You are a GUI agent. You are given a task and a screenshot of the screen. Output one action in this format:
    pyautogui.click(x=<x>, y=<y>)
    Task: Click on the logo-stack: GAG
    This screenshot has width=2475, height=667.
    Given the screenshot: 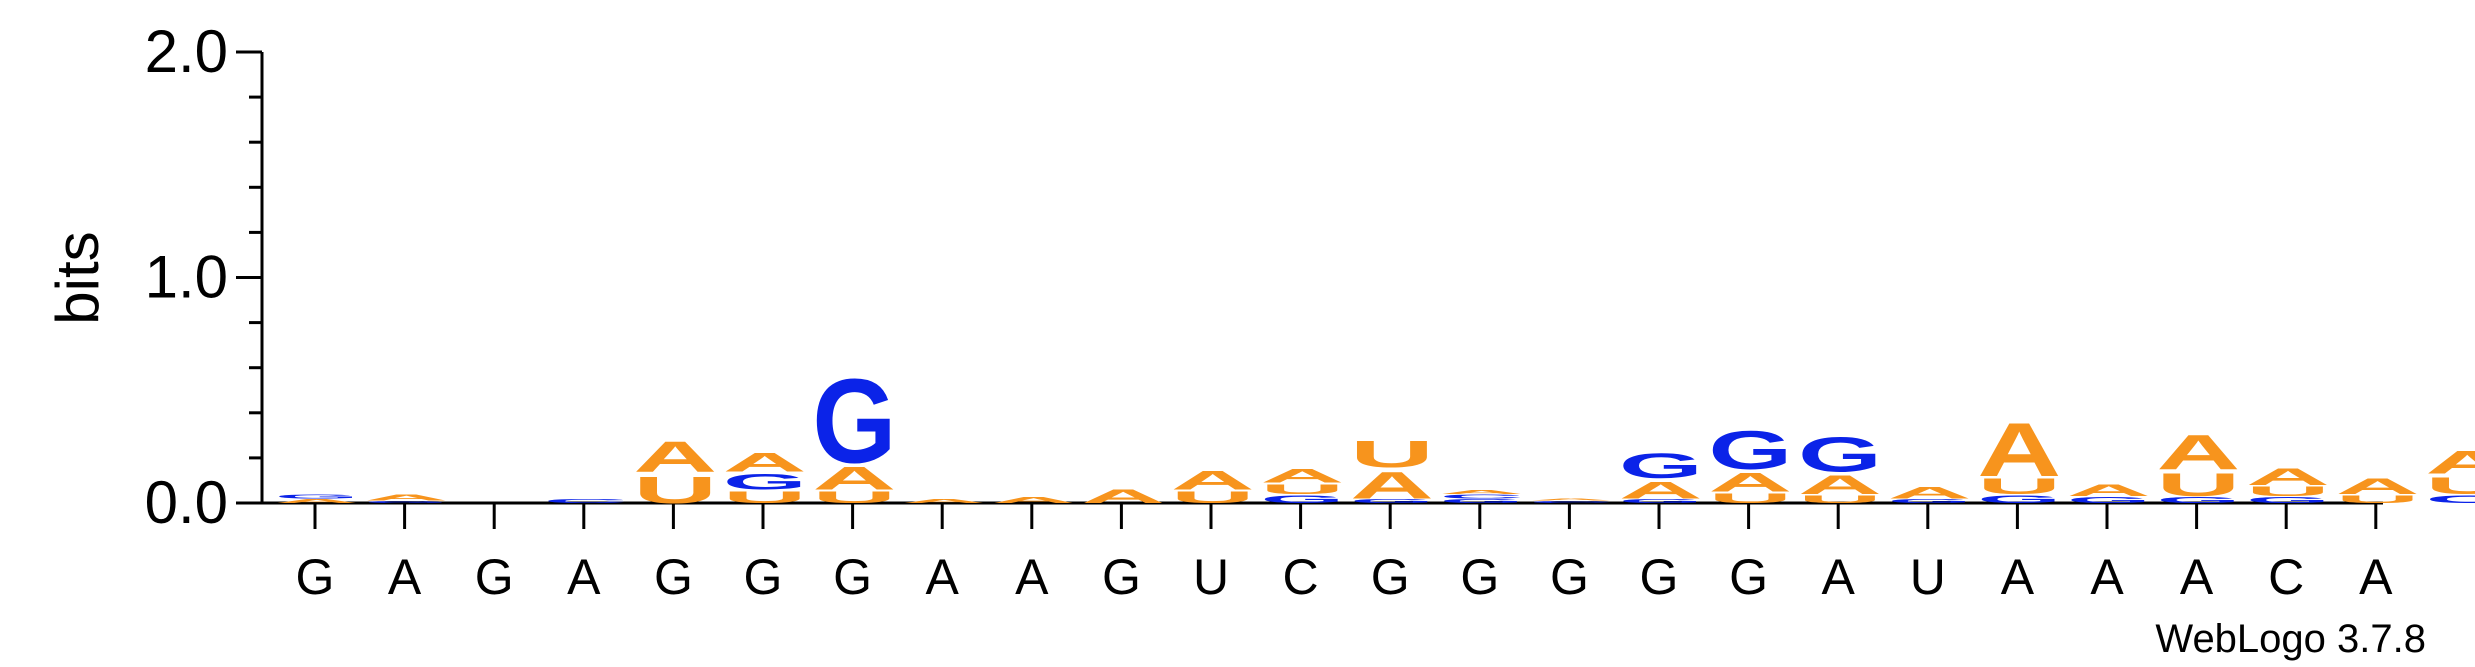 What is the action you would take?
    pyautogui.click(x=1661, y=475)
    